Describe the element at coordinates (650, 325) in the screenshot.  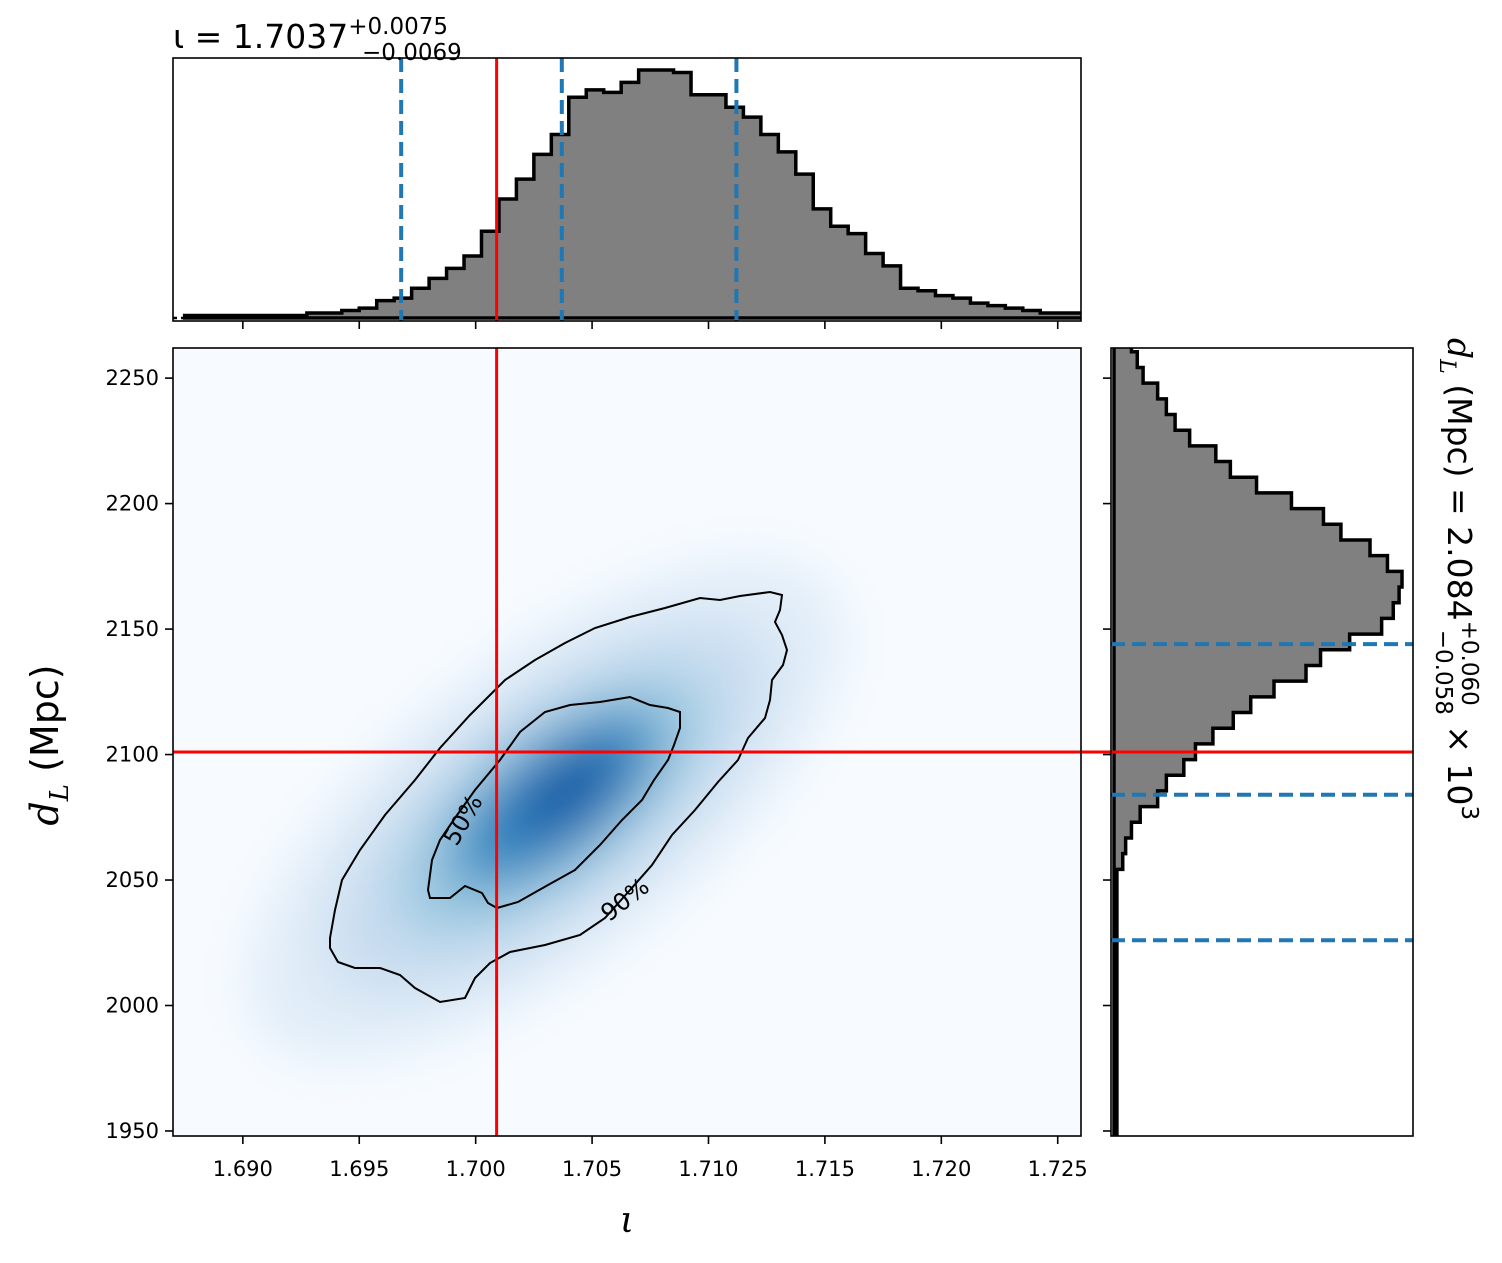
I see `iota-histogram-ticks` at that location.